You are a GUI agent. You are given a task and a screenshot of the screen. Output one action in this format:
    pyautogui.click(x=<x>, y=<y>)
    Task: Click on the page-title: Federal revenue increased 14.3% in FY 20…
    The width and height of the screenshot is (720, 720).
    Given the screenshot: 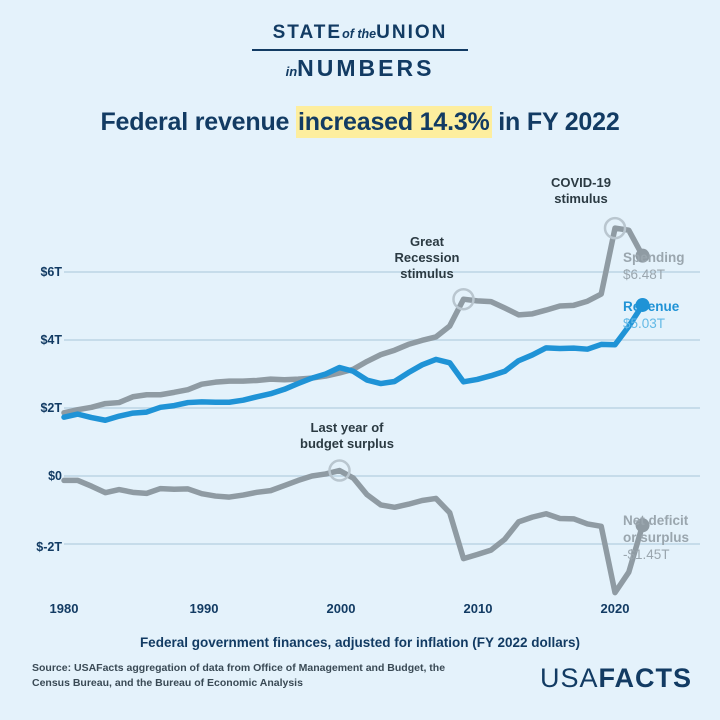 What is the action you would take?
    pyautogui.click(x=360, y=122)
    